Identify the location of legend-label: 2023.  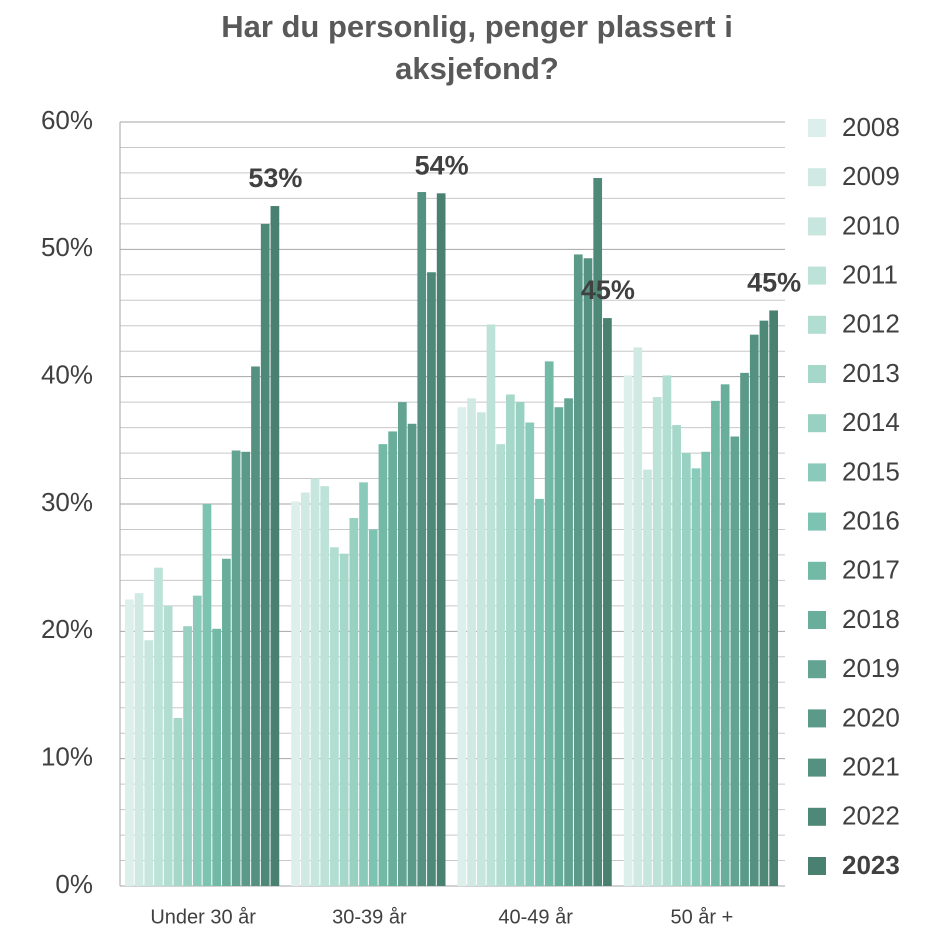
(871, 865).